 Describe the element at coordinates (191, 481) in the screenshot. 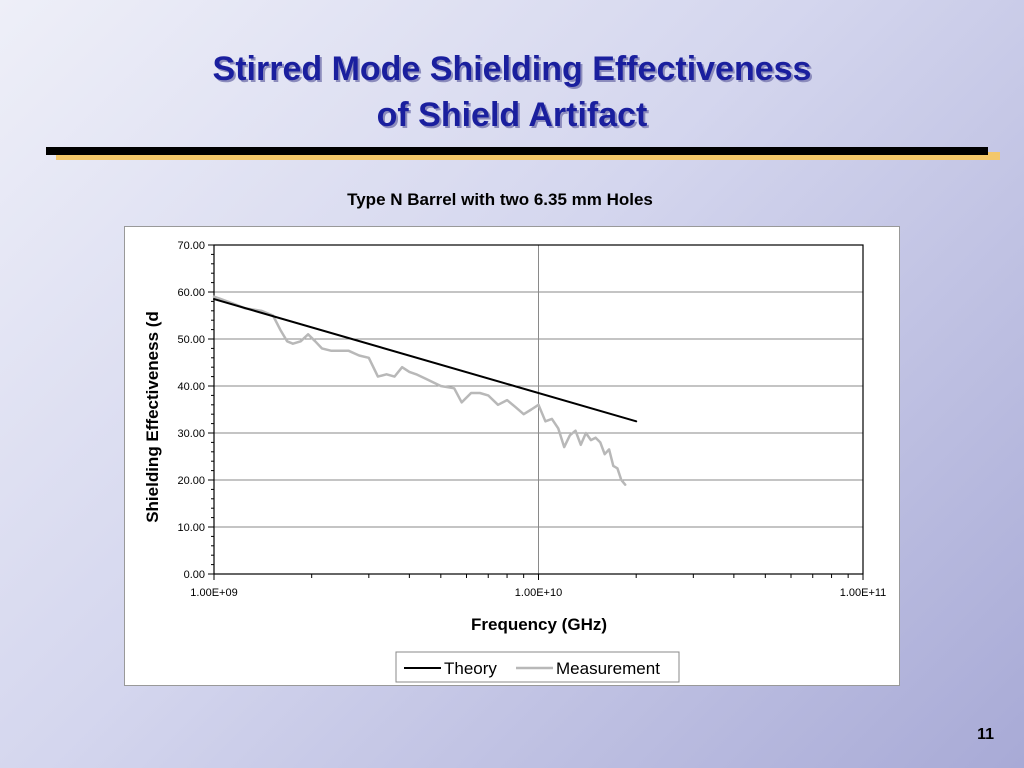

I see `y-tick-label: 20.00` at that location.